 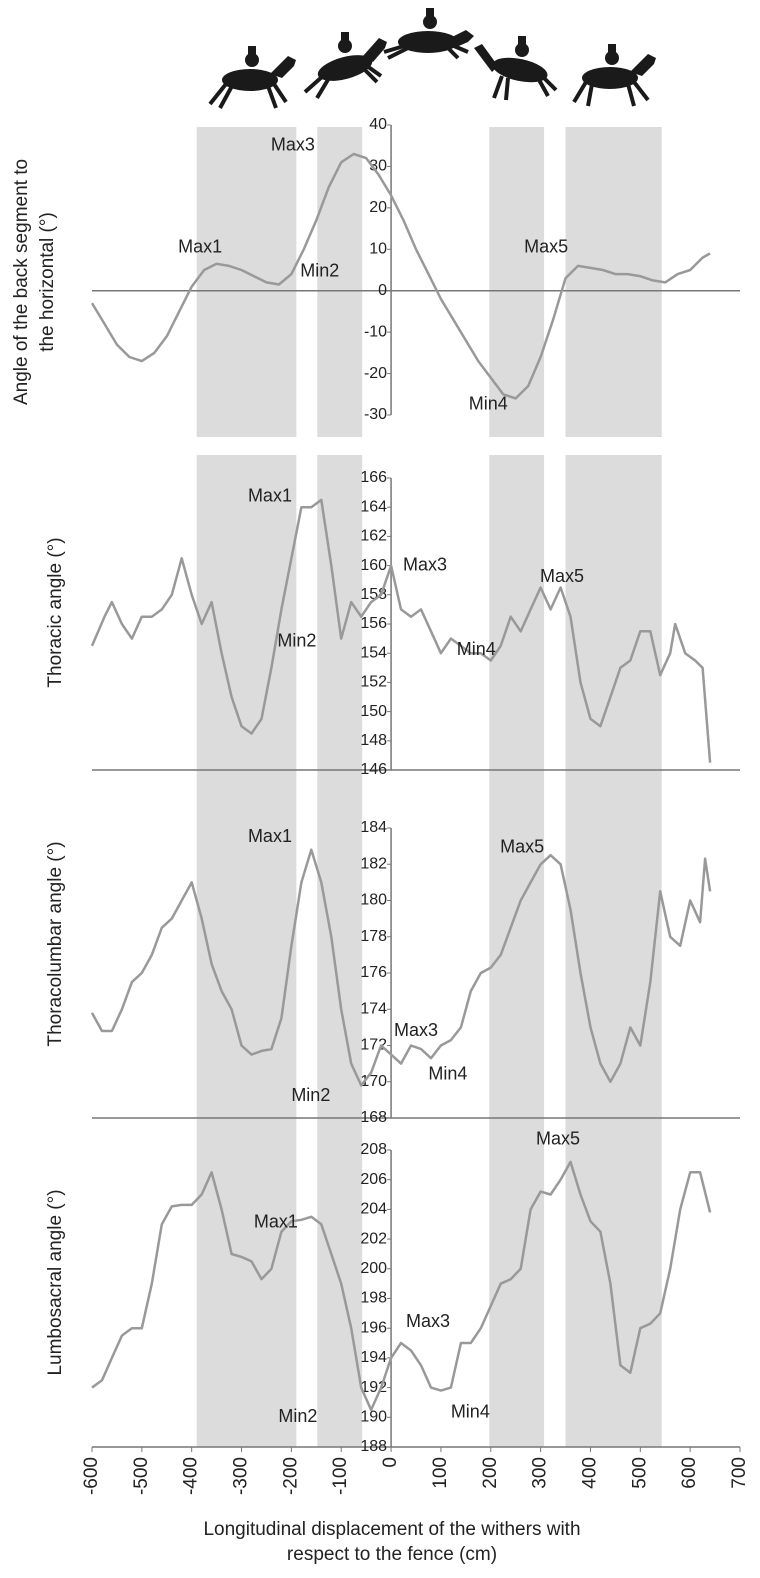 I want to click on x-tick-label: 300, so click(x=540, y=1473).